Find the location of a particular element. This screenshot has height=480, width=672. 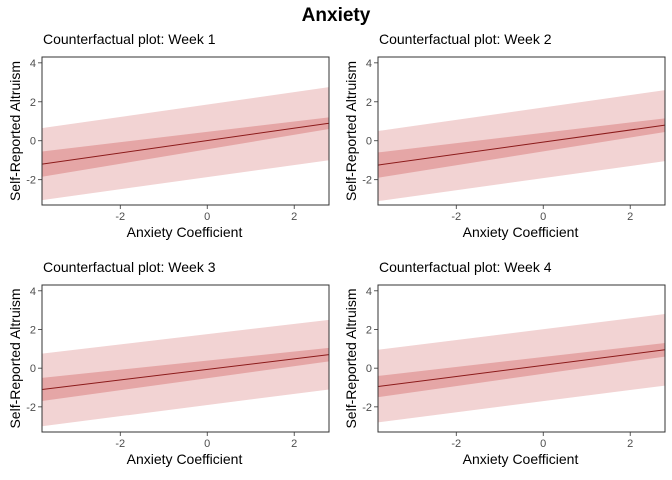

panel-title: Counterfactual plot: Week 3 is located at coordinates (129, 267).